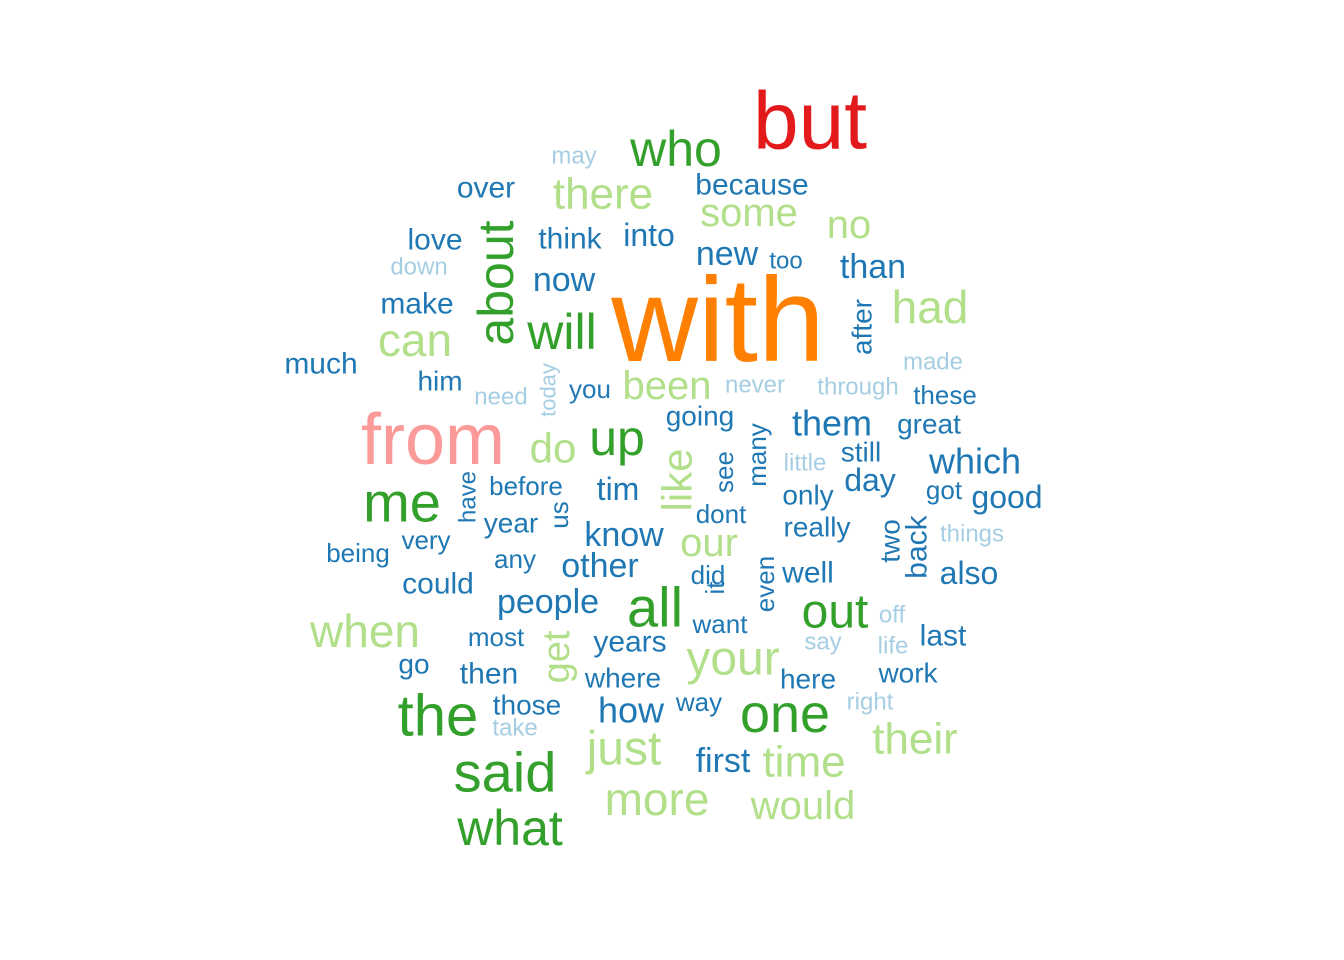 This screenshot has height=960, width=1344. I want to click on cloud-word: up, so click(617, 438).